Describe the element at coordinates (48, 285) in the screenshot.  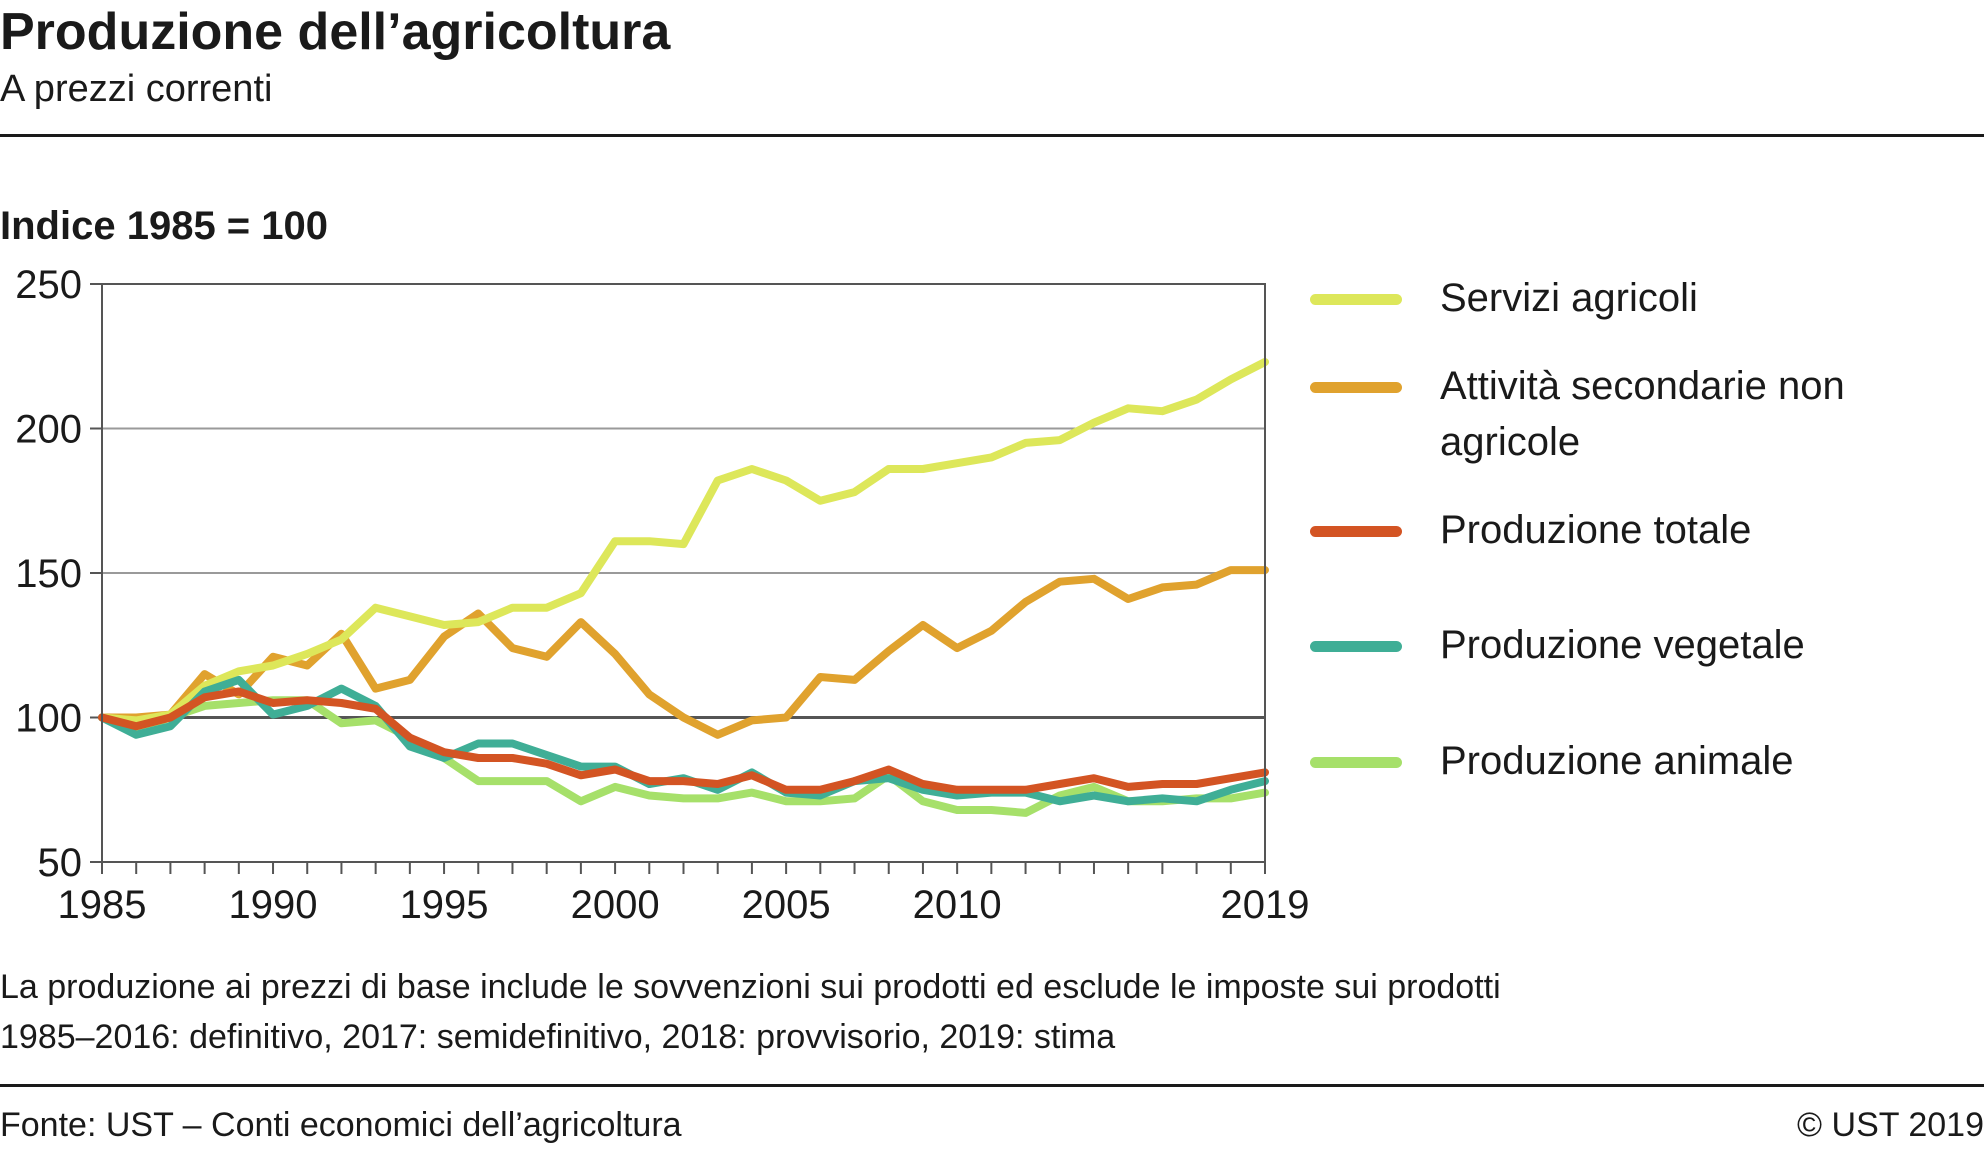
I see `y-tick-label: 250` at that location.